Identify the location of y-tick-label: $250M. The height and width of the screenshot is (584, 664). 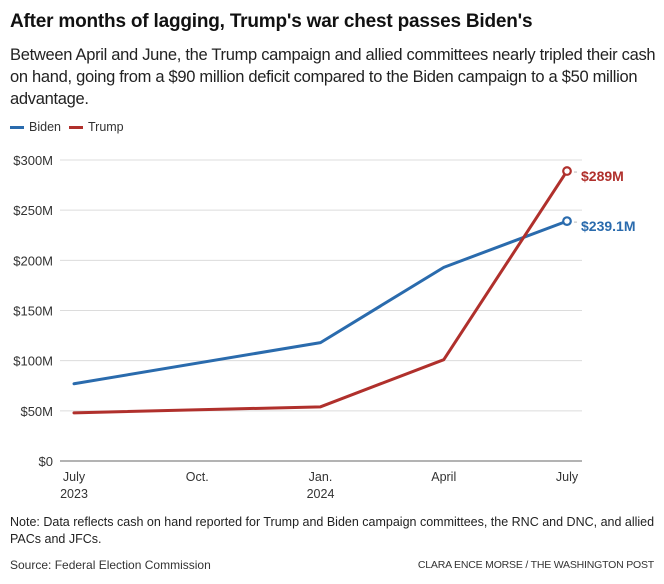
(33, 210).